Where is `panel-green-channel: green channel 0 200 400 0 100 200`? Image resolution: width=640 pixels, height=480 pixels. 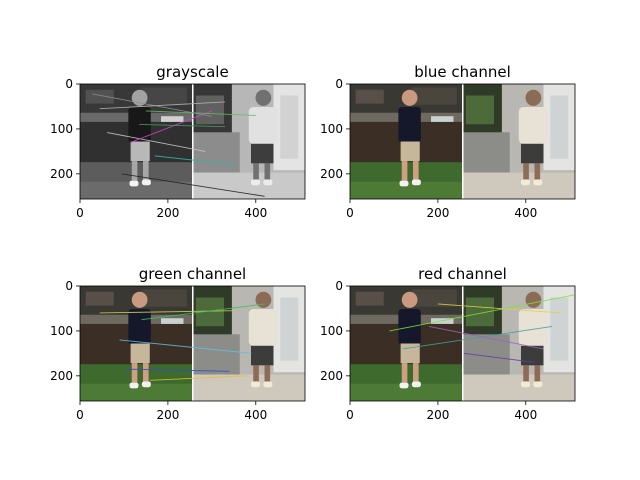 panel-green-channel: green channel 0 200 400 0 100 200 is located at coordinates (178, 343).